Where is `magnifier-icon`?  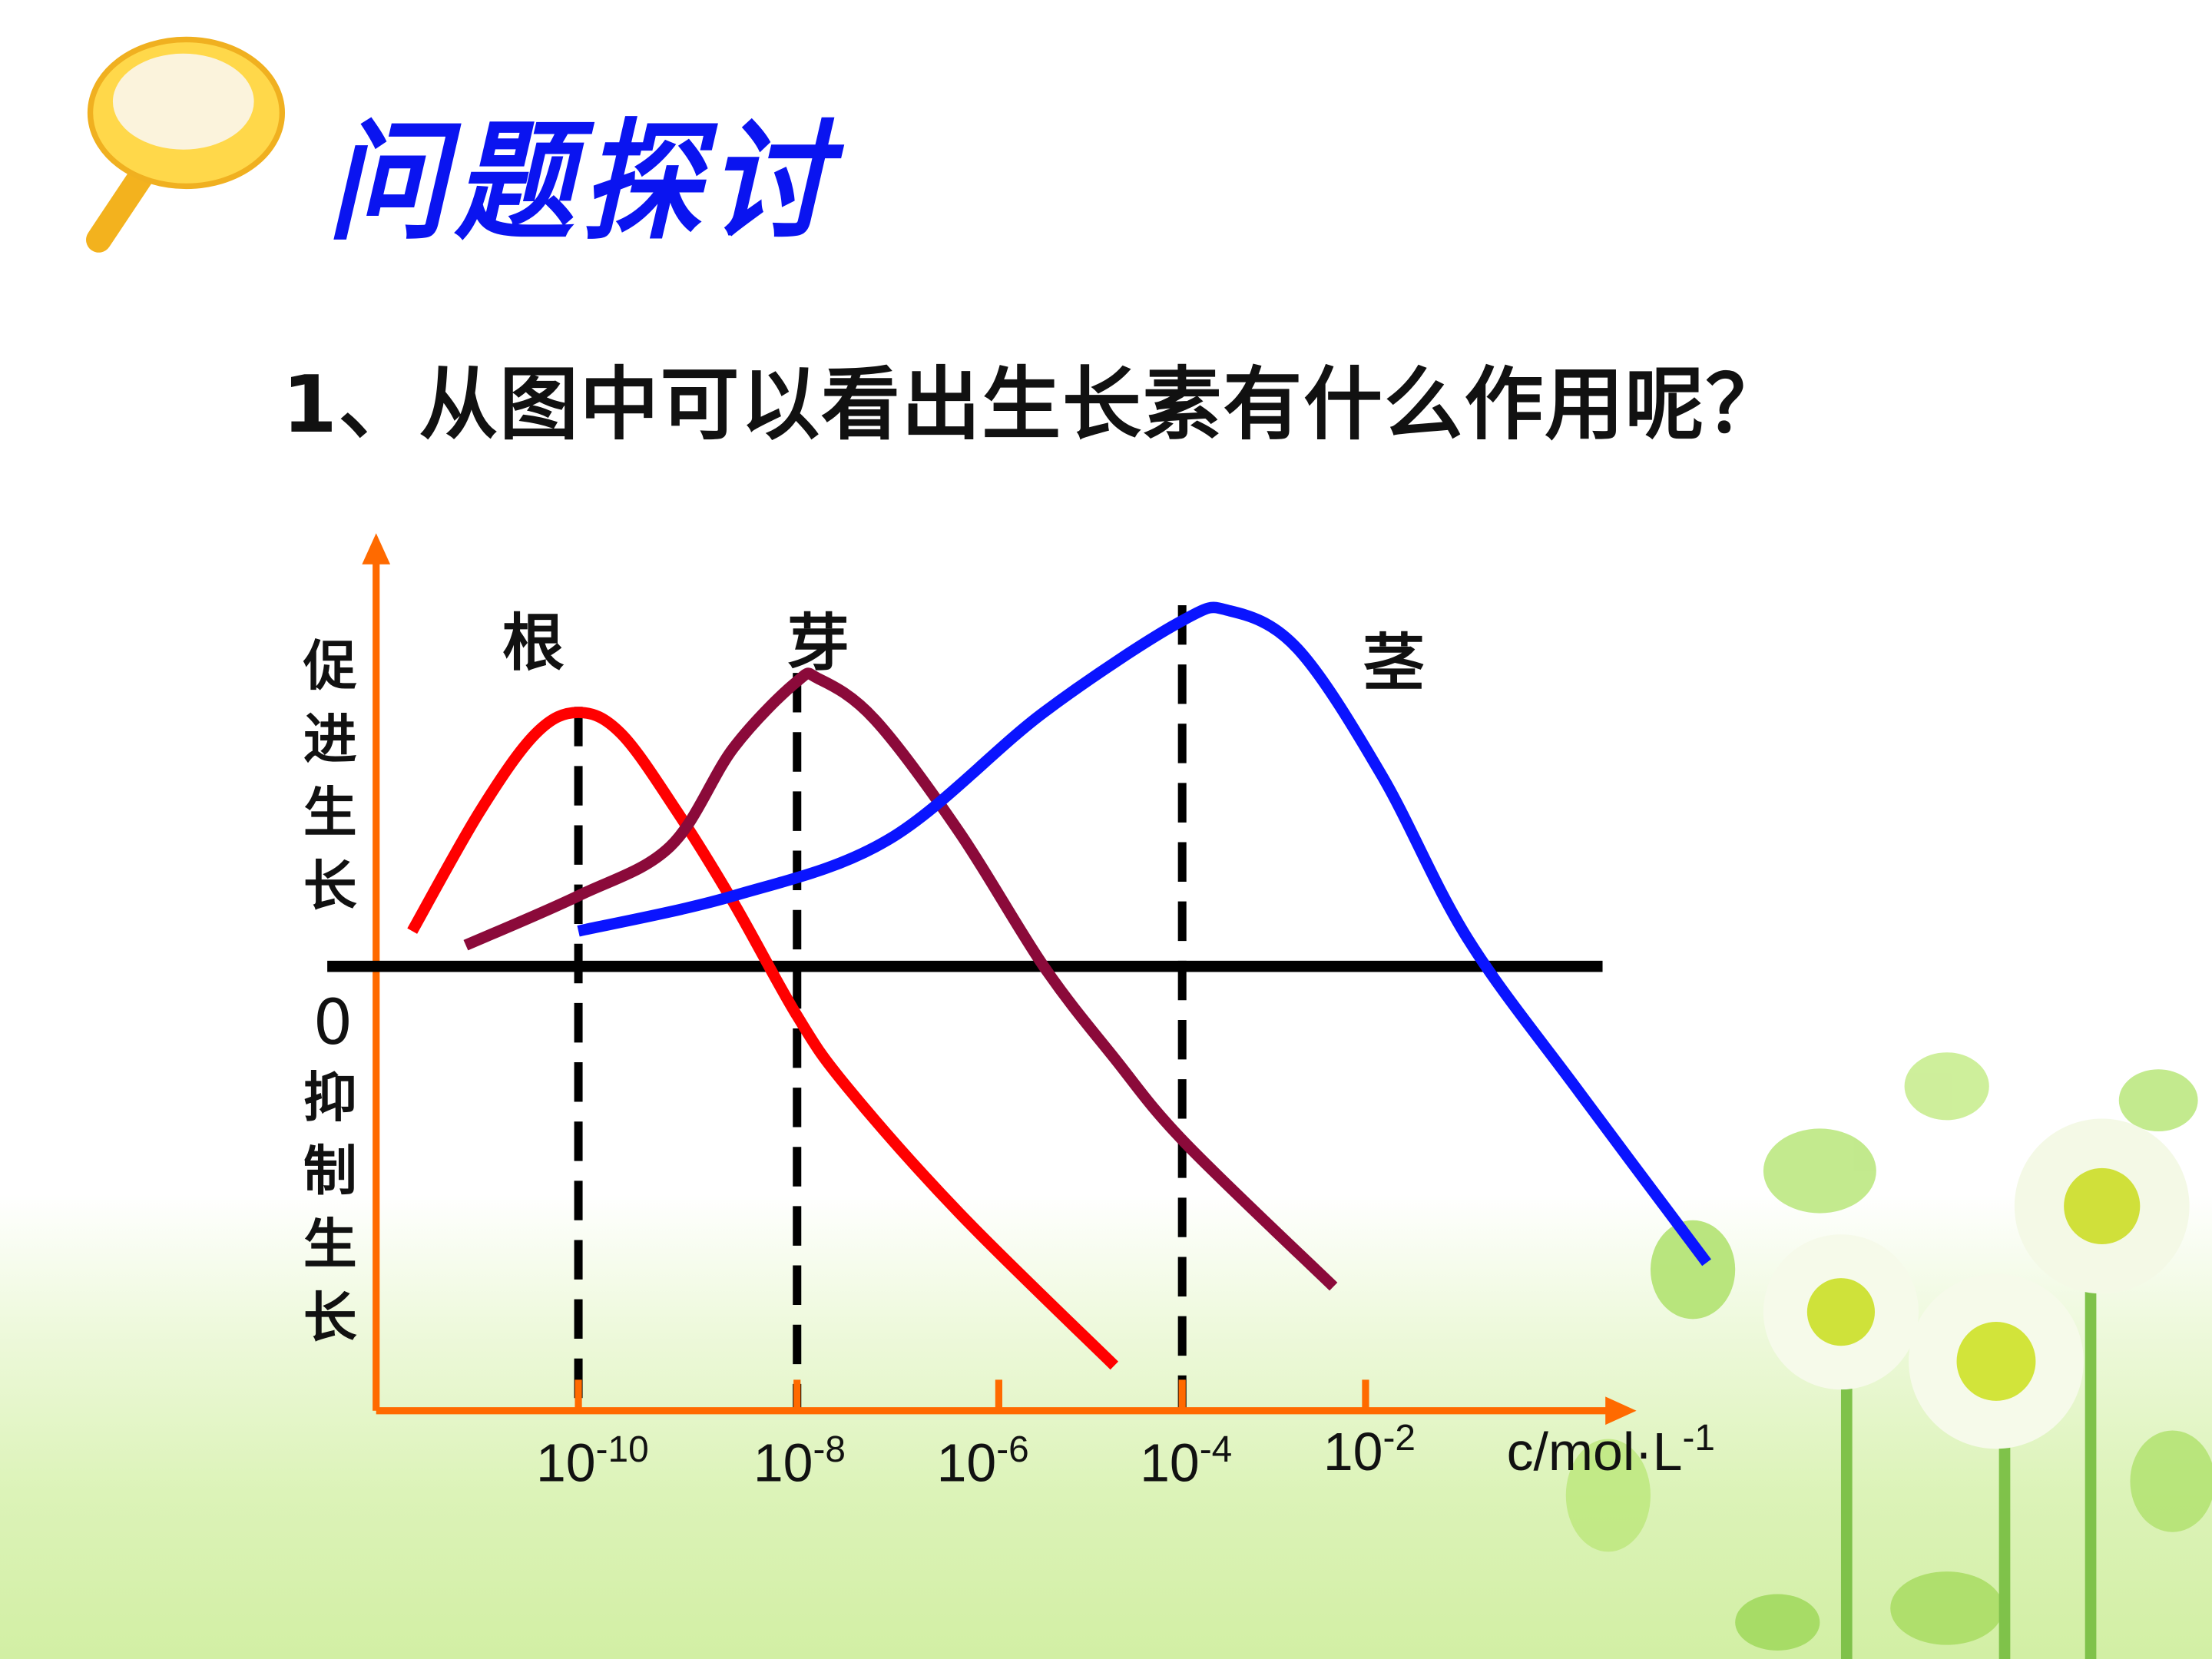
magnifier-icon is located at coordinates (186, 144).